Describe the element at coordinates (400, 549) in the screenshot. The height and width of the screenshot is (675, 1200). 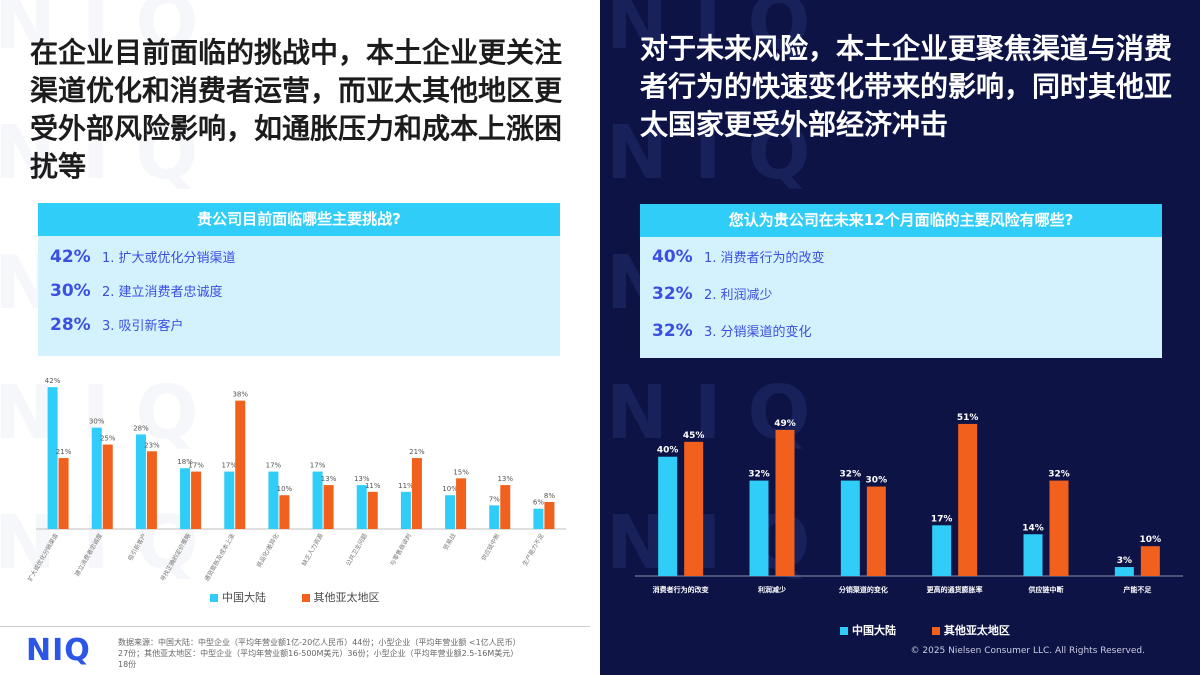
I see `category-label: 与零售商谈判` at that location.